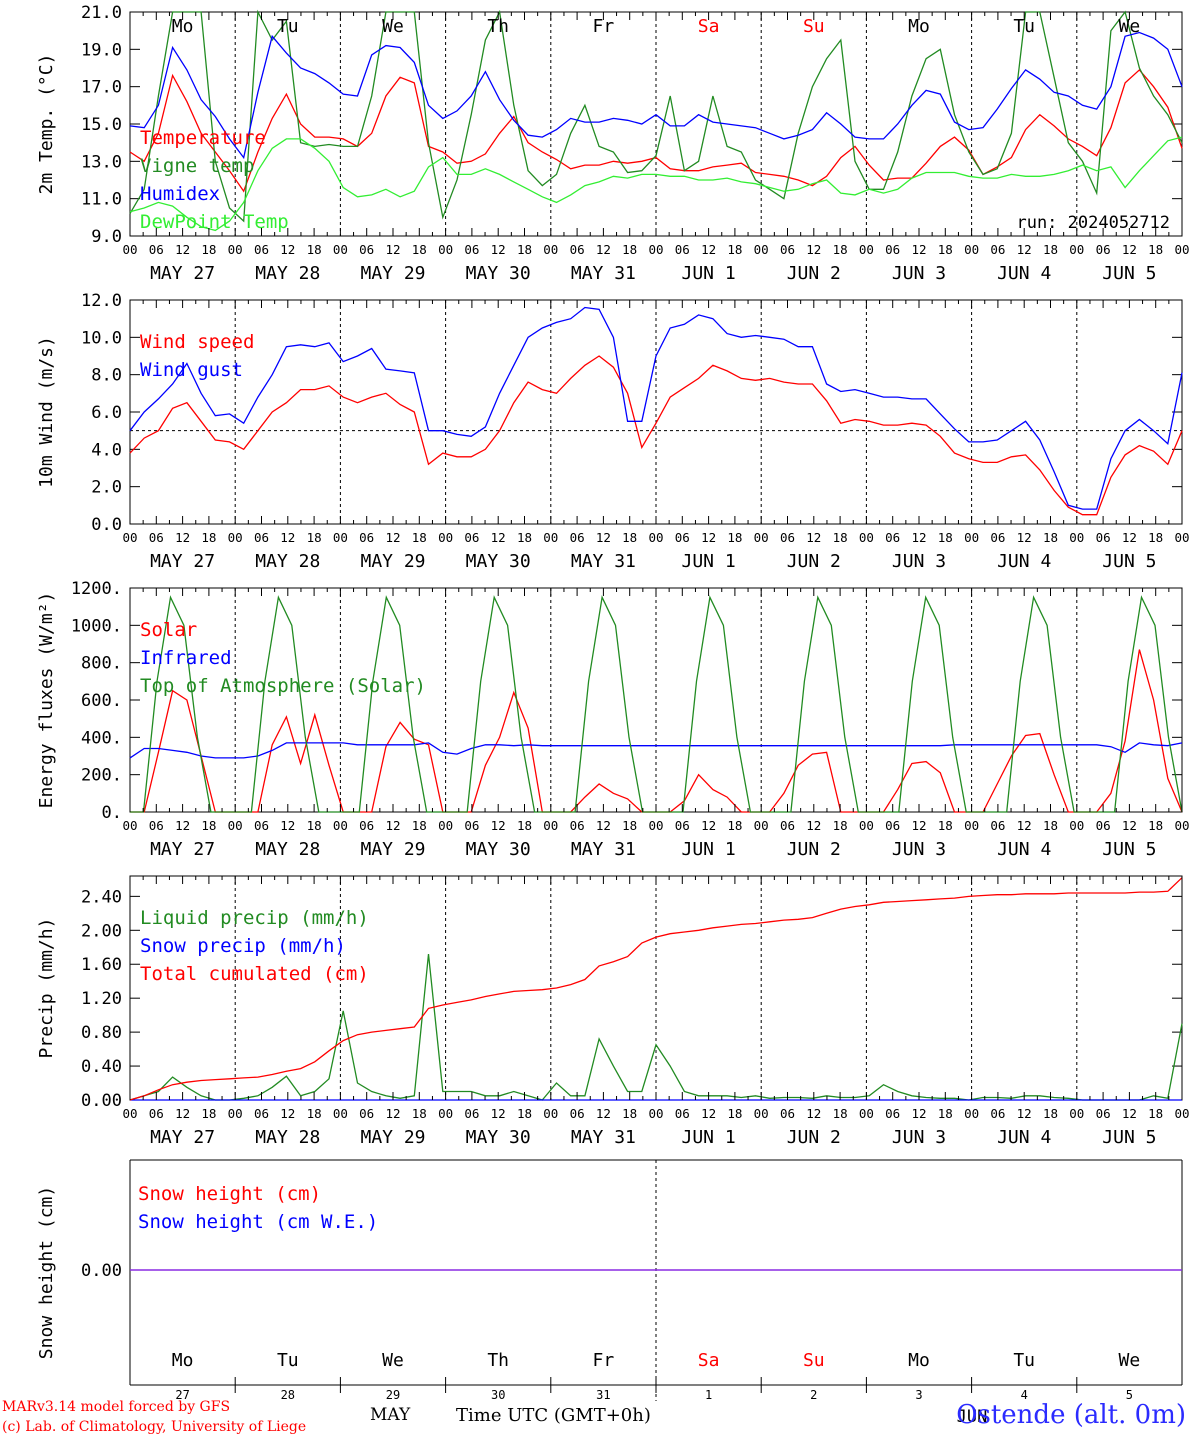  What do you see at coordinates (656, 700) in the screenshot?
I see `energy-panel-frame` at bounding box center [656, 700].